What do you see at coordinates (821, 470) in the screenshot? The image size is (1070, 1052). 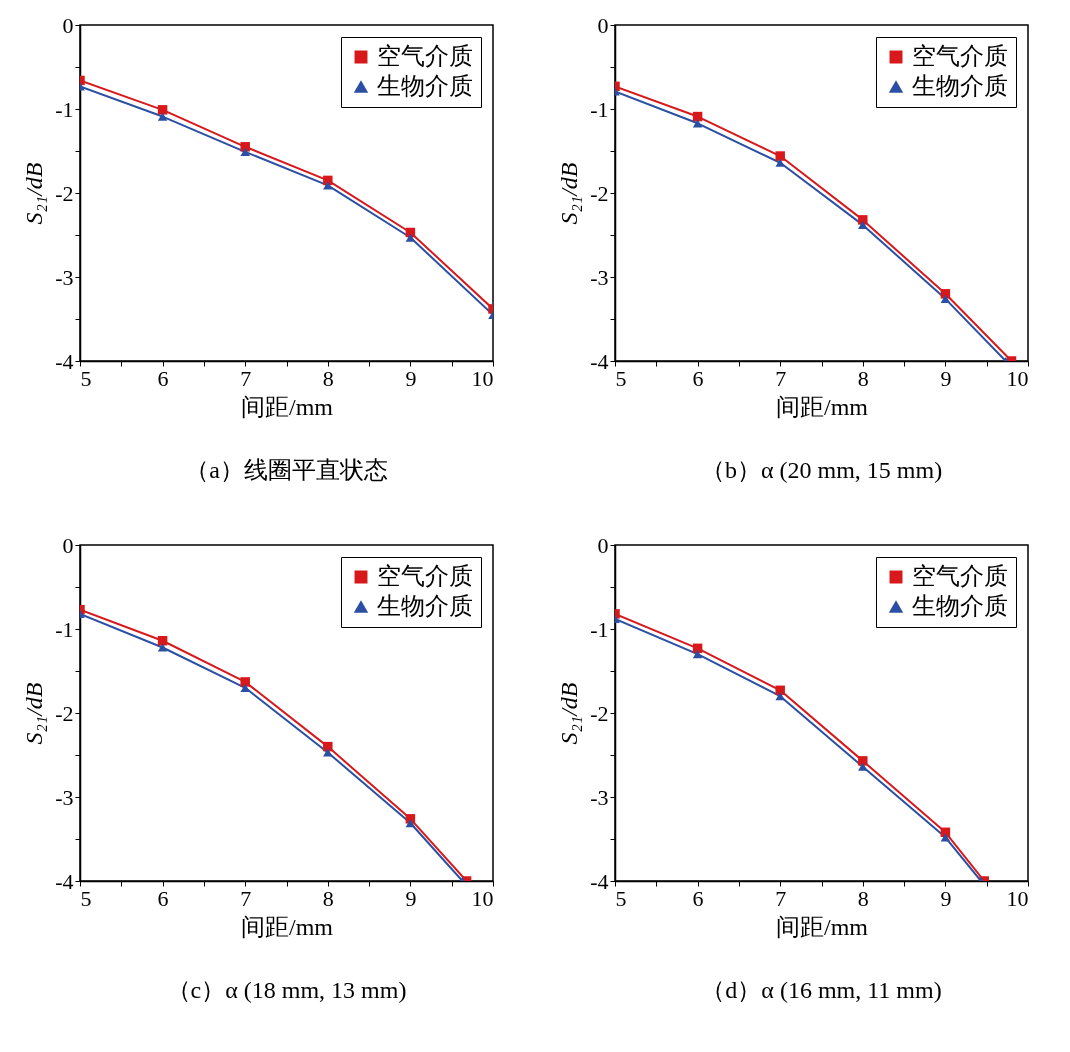 I see `text: （b）α (20 mm, 15 mm)` at bounding box center [821, 470].